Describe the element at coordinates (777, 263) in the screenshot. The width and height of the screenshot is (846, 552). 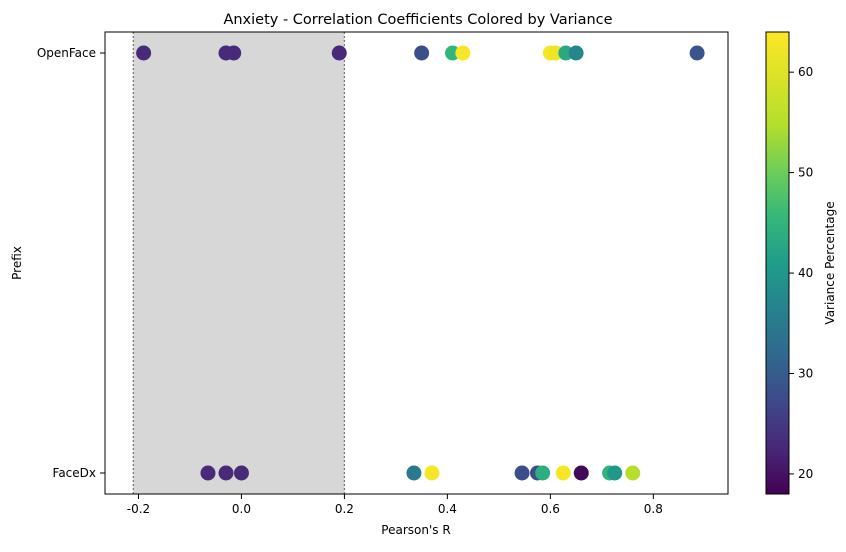
I see `colorbar-gradient` at that location.